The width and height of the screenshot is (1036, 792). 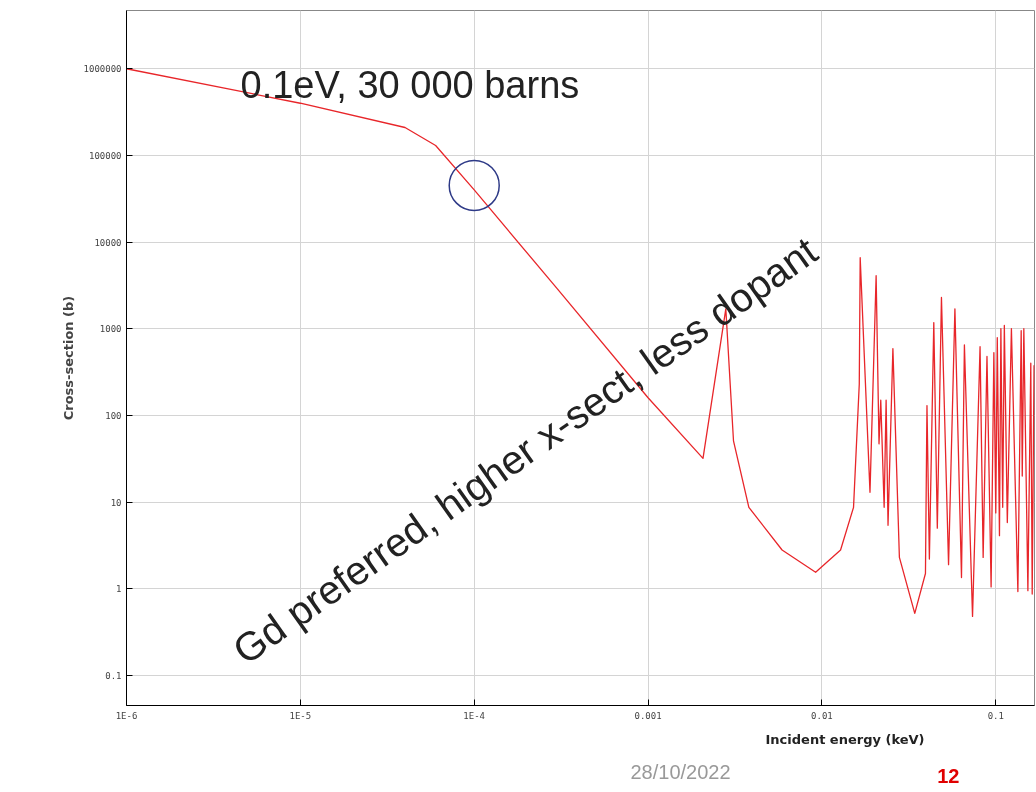 I want to click on text: 28/10/2022, so click(x=680, y=771).